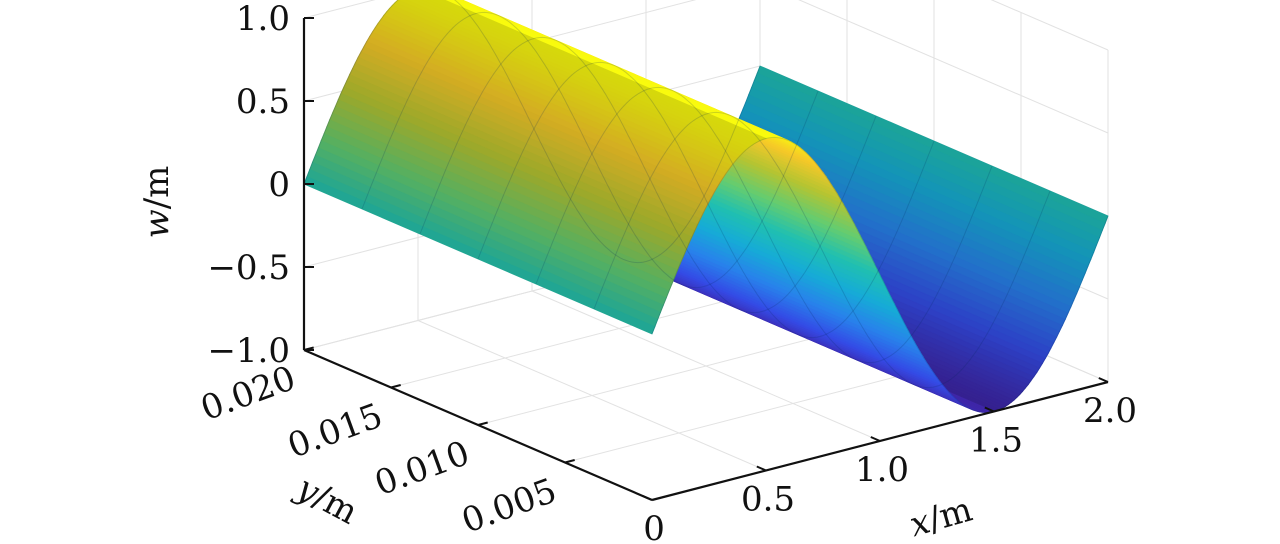 This screenshot has width=1280, height=544. I want to click on z-tick-label: 0.5, so click(263, 102).